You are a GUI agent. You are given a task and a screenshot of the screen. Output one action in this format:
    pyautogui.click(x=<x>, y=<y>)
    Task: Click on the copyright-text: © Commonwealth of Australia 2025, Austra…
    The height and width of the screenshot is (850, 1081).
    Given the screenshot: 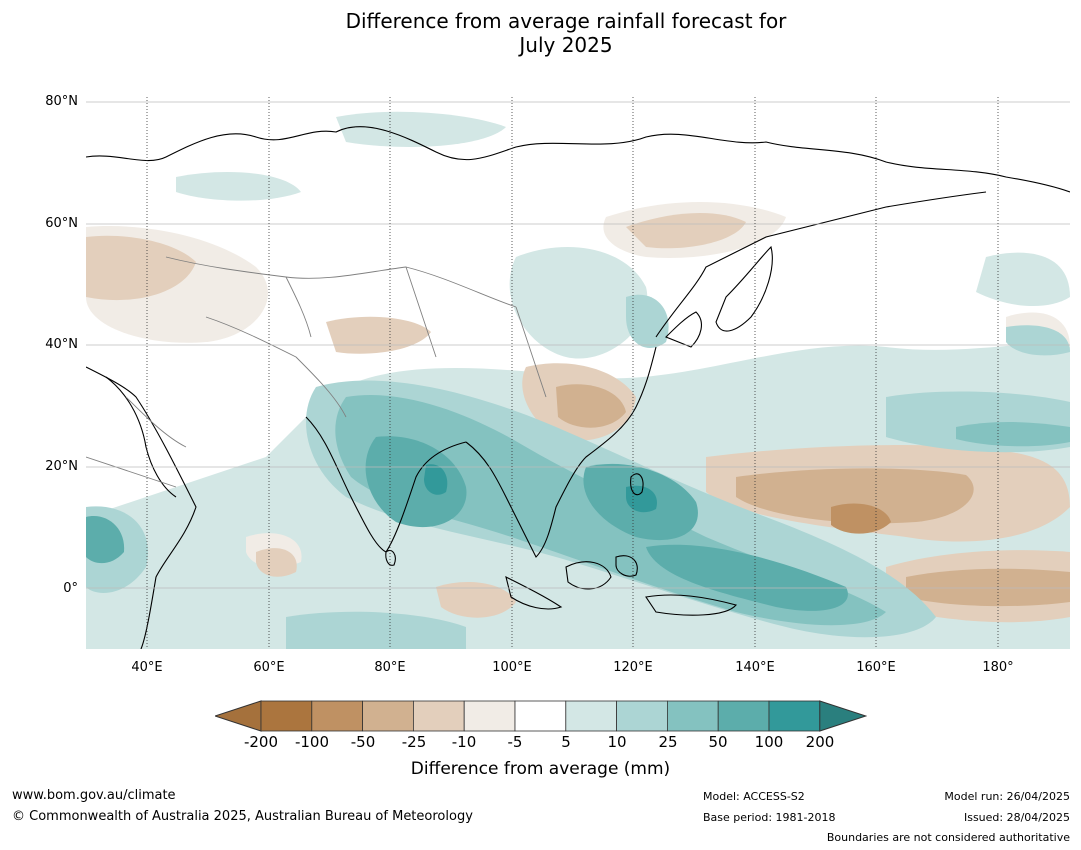 What is the action you would take?
    pyautogui.click(x=242, y=816)
    